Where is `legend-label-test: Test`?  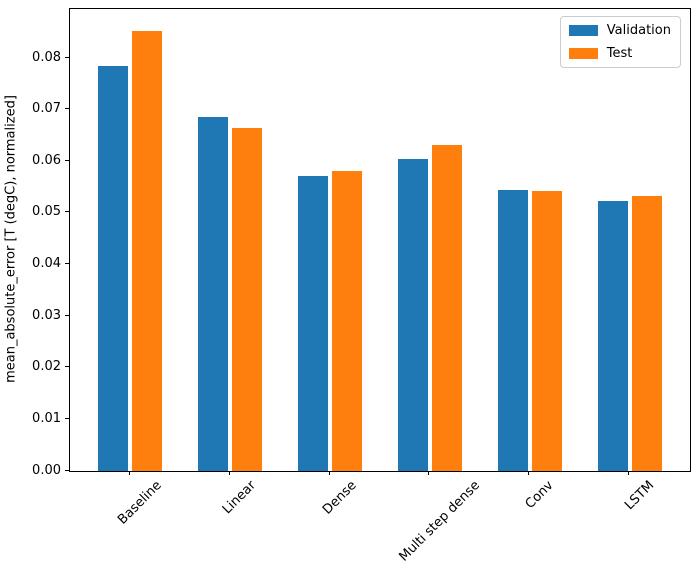 legend-label-test: Test is located at coordinates (619, 53).